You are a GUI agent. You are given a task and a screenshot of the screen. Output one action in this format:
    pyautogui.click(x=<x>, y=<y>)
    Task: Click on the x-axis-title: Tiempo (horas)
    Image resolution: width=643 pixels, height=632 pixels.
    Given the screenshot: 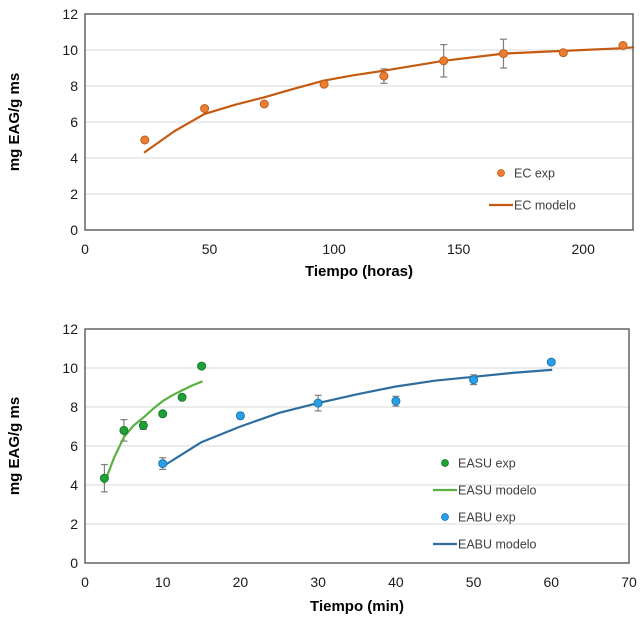 What is the action you would take?
    pyautogui.click(x=359, y=271)
    